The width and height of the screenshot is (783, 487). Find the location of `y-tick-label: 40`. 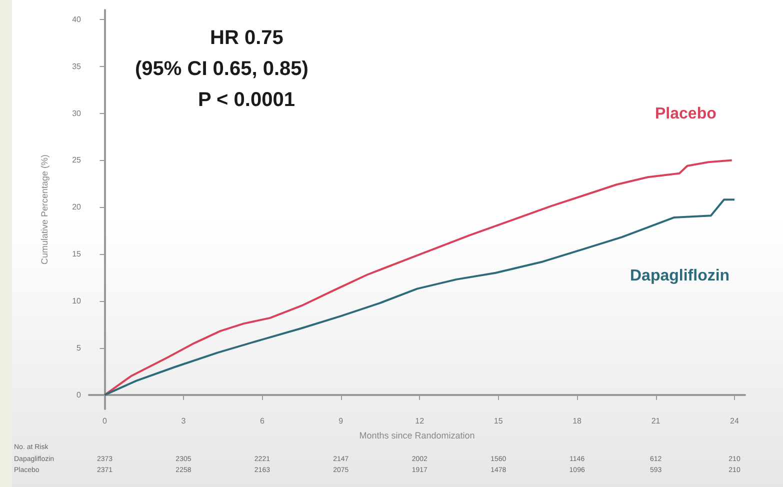

y-tick-label: 40 is located at coordinates (77, 19).